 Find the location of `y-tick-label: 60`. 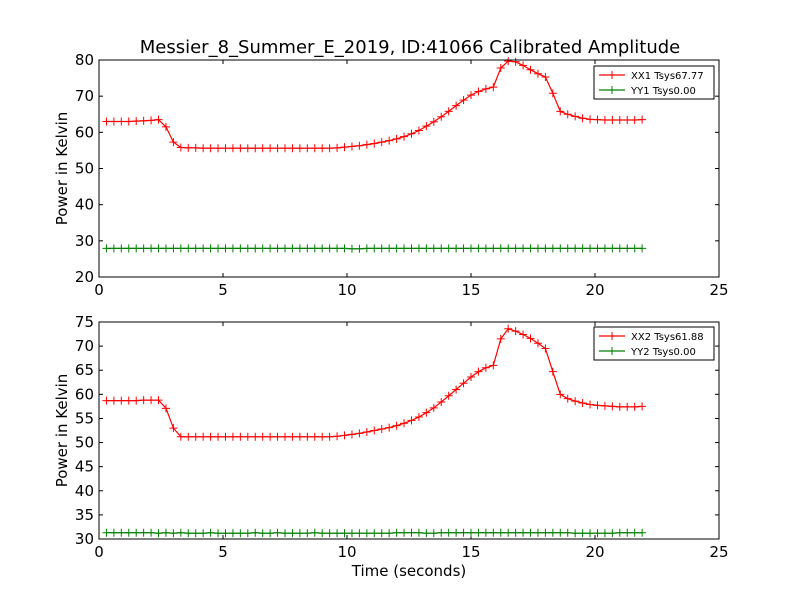

y-tick-label: 60 is located at coordinates (84, 132).